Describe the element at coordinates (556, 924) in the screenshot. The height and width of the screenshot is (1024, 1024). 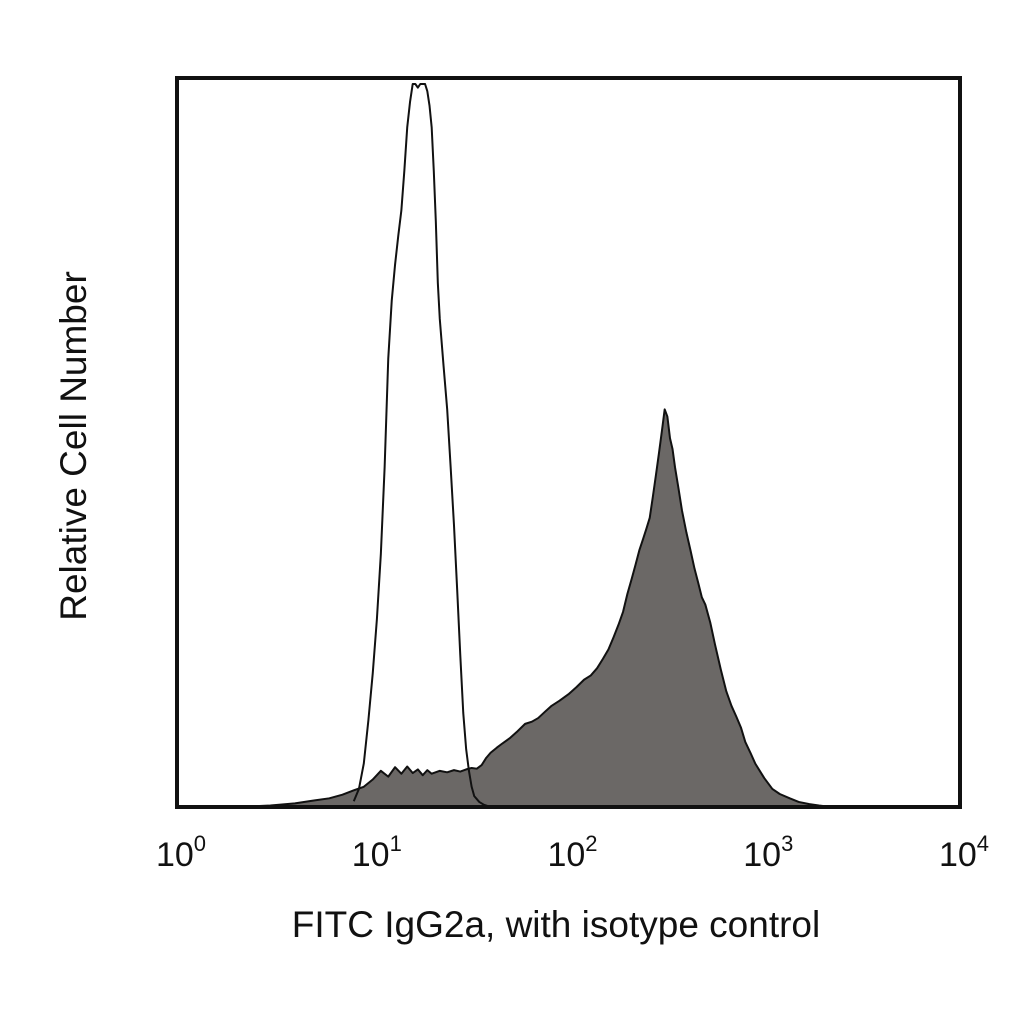
I see `x-axis-title: FITC IgG2a, with isotype control` at that location.